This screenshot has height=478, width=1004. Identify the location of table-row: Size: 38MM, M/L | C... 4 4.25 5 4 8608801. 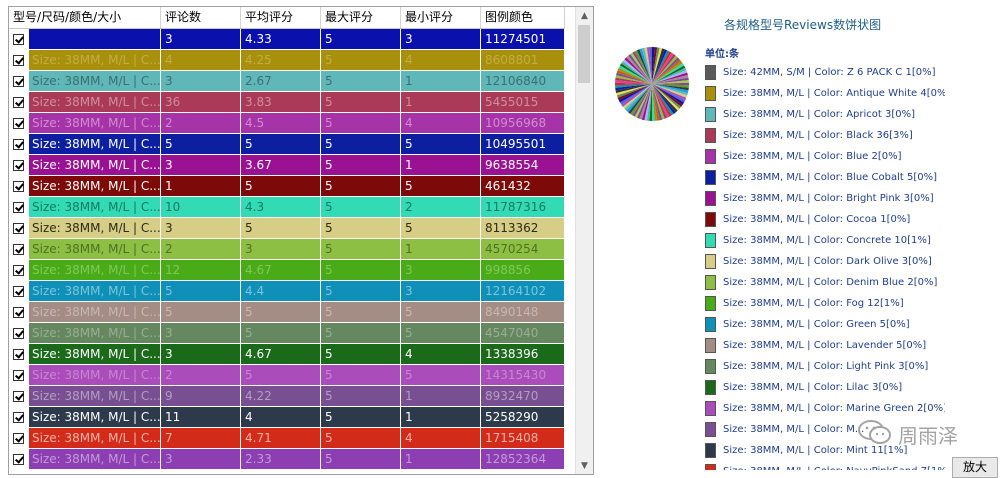
(287, 60).